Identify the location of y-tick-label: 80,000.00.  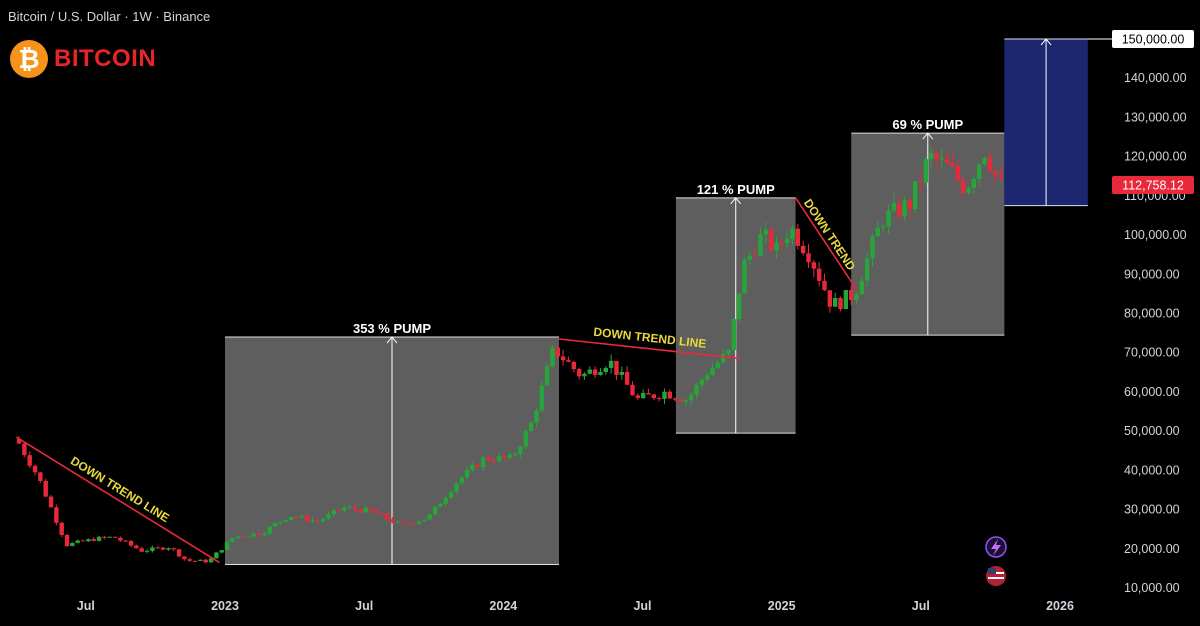
(1152, 314).